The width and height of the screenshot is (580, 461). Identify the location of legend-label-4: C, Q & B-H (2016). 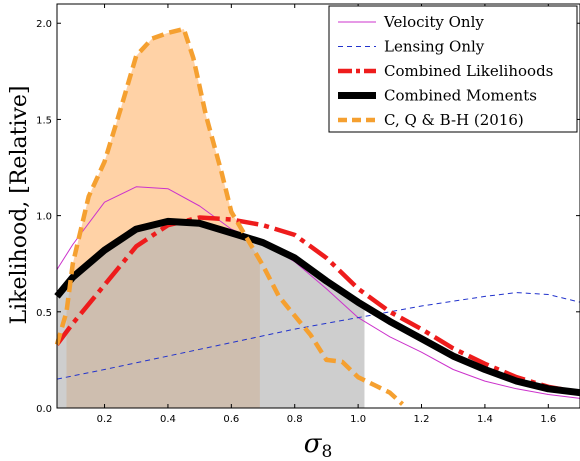
(454, 120).